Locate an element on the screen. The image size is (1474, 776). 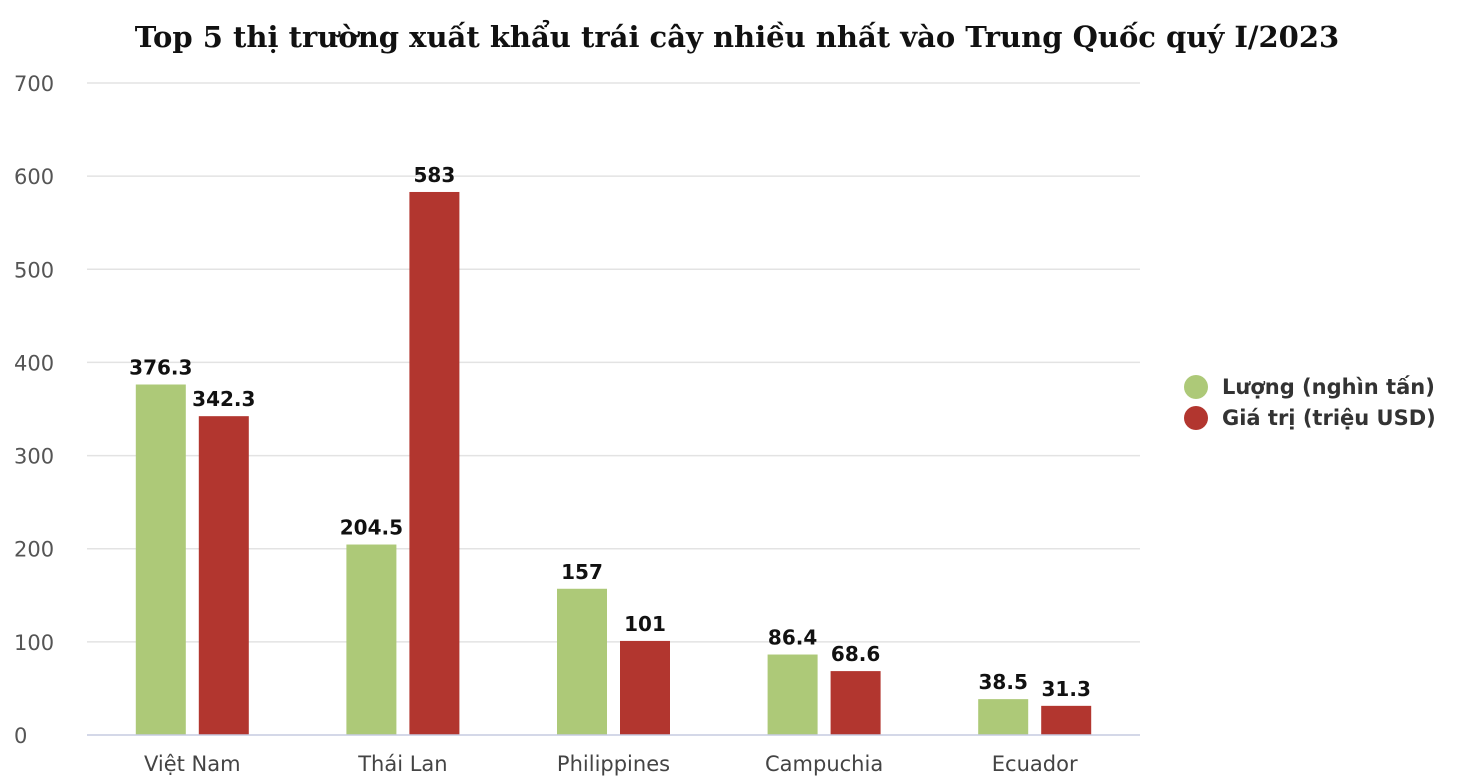
data-label: 38.5 is located at coordinates (1003, 682).